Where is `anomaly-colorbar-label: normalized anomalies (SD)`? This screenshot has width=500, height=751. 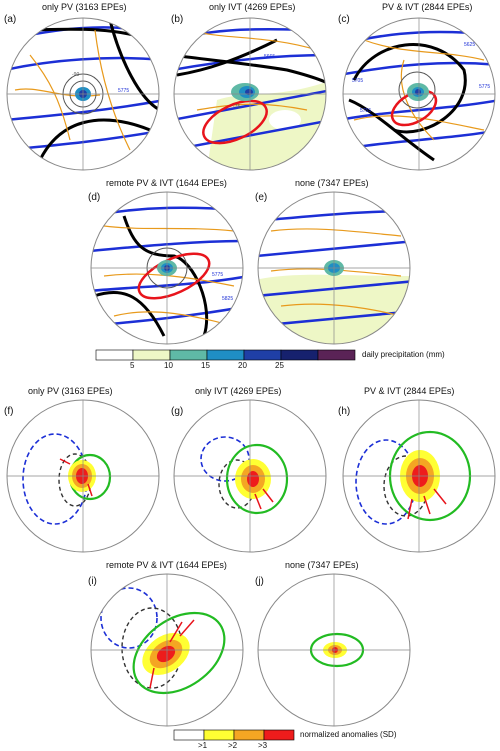
anomaly-colorbar-label: normalized anomalies (SD) is located at coordinates (348, 734).